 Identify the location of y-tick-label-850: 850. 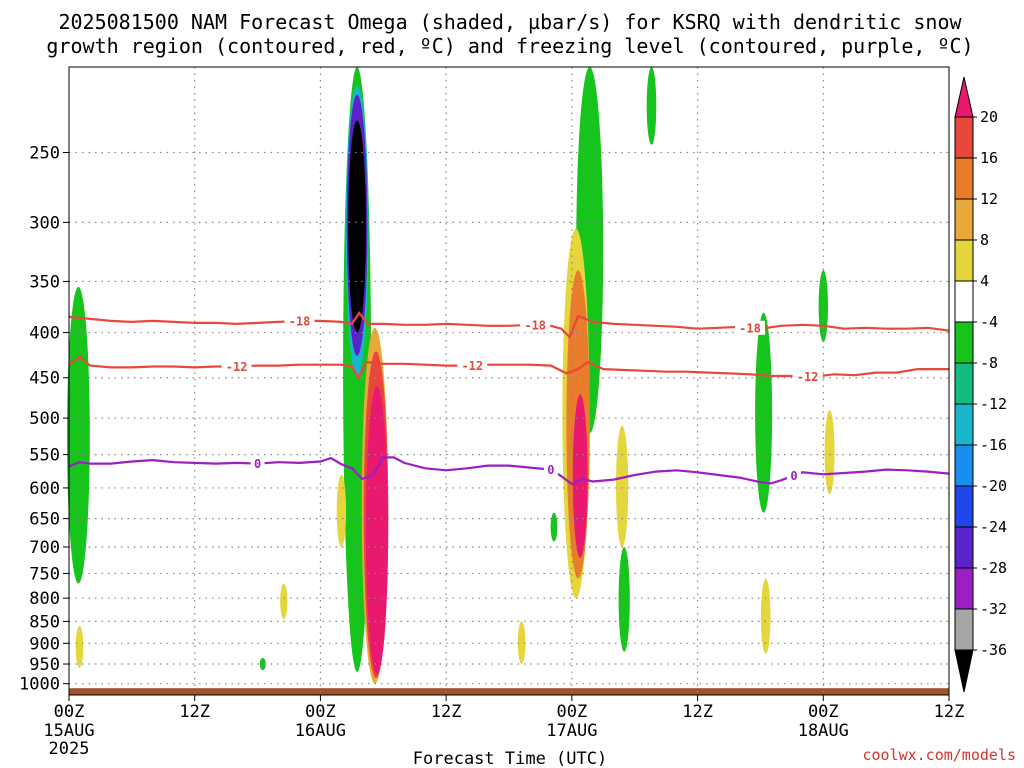
(44, 622).